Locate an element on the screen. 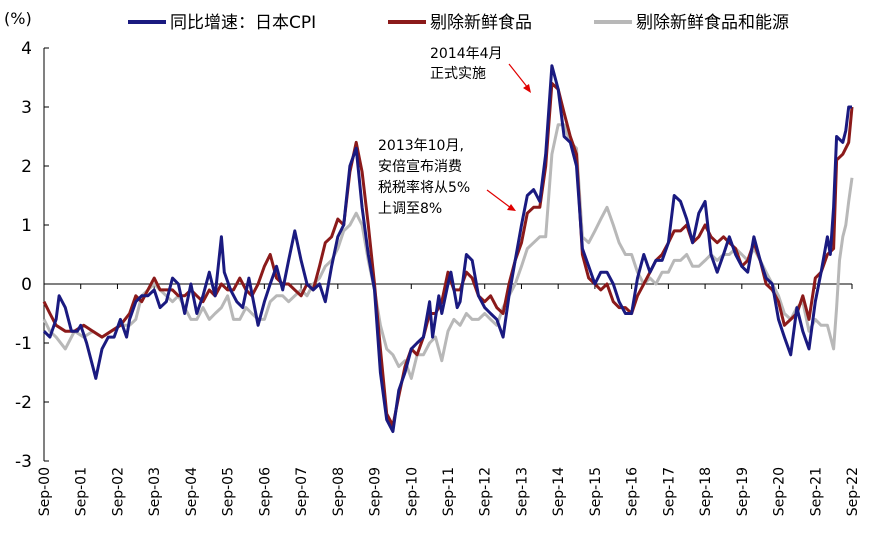 Image resolution: width=877 pixels, height=546 pixels. annotation-2014-arrow is located at coordinates (518, 76).